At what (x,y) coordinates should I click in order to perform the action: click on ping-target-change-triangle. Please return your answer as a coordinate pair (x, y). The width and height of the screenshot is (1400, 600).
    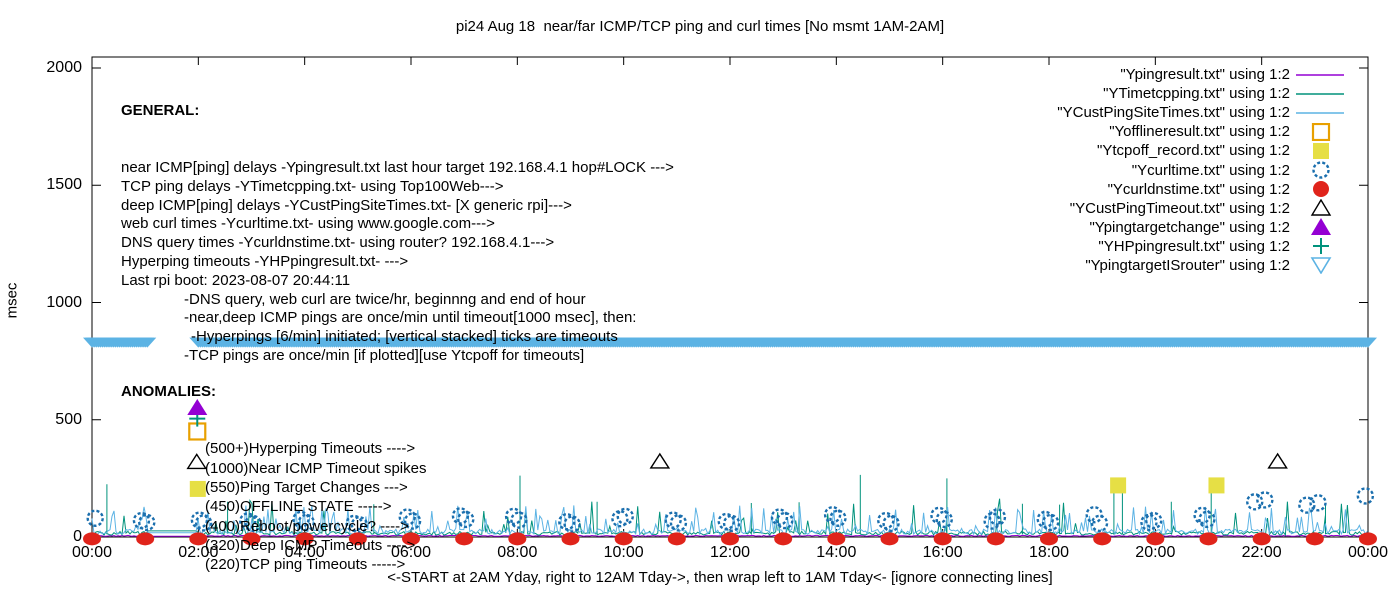
    Looking at the image, I should click on (197, 407).